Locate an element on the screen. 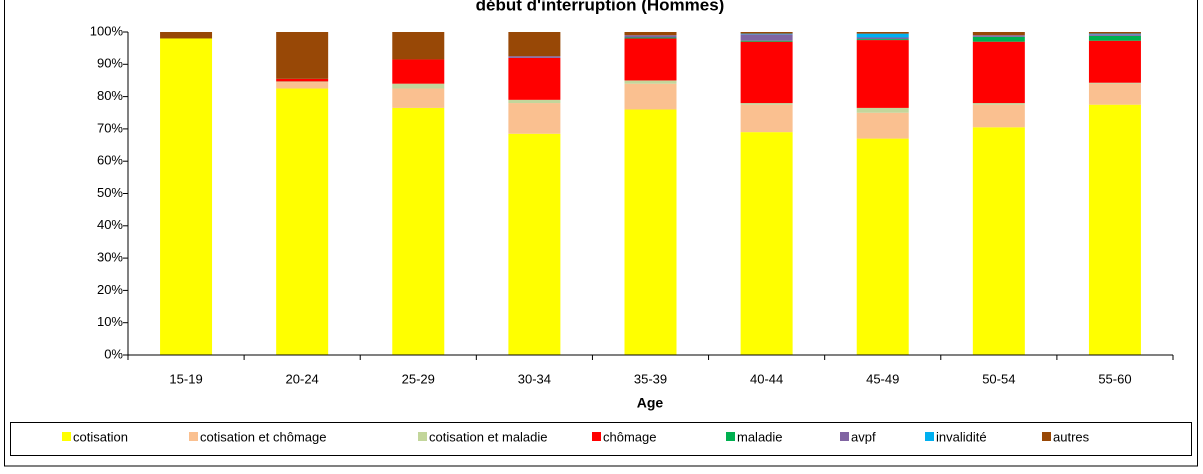  y-tick-label: 70% is located at coordinates (110, 127).